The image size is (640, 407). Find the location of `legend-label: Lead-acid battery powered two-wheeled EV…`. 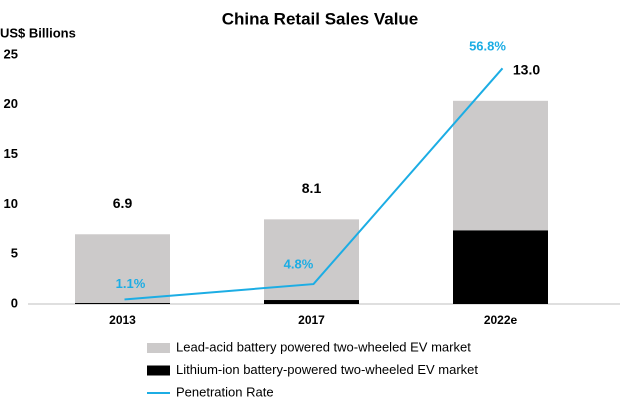

legend-label: Lead-acid battery powered two-wheeled EV… is located at coordinates (323, 346).